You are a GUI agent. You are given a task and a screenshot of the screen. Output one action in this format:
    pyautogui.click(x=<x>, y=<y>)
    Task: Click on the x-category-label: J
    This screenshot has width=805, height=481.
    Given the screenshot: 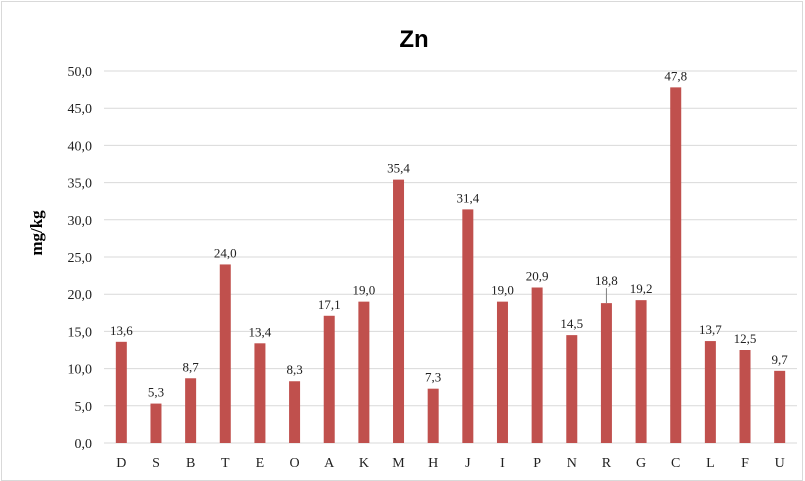 What is the action you would take?
    pyautogui.click(x=468, y=463)
    